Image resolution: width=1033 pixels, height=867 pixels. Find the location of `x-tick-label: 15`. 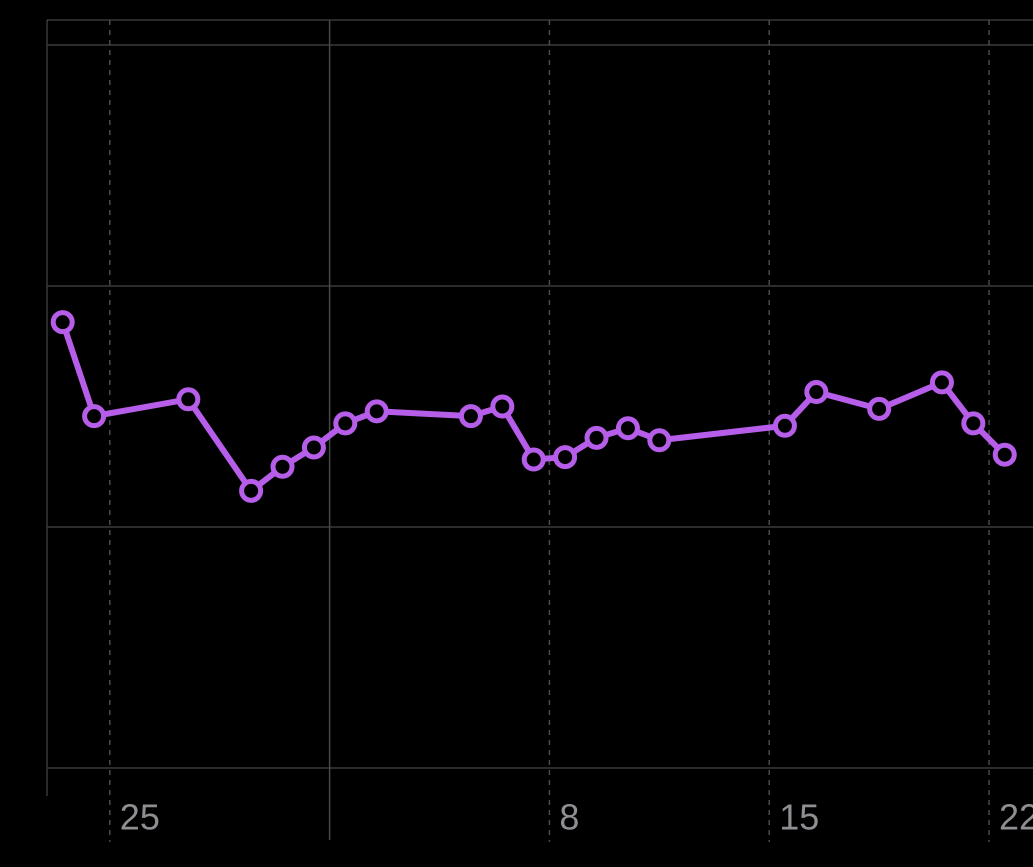

x-tick-label: 15 is located at coordinates (799, 817).